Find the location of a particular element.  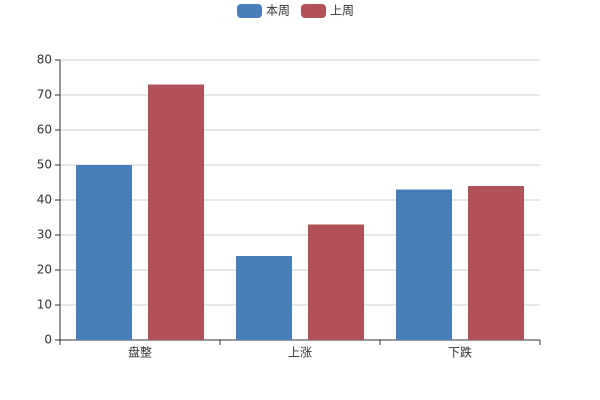

x-tick-label: 下跌 is located at coordinates (460, 352).